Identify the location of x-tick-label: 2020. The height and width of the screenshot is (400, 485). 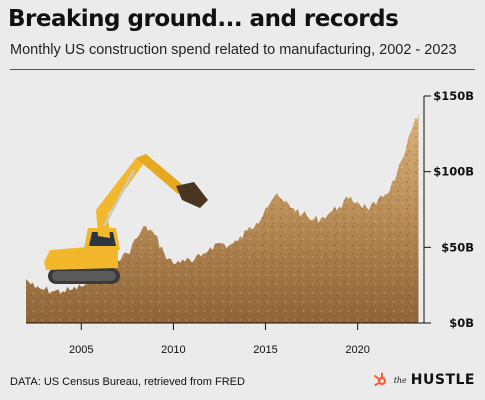
(357, 350).